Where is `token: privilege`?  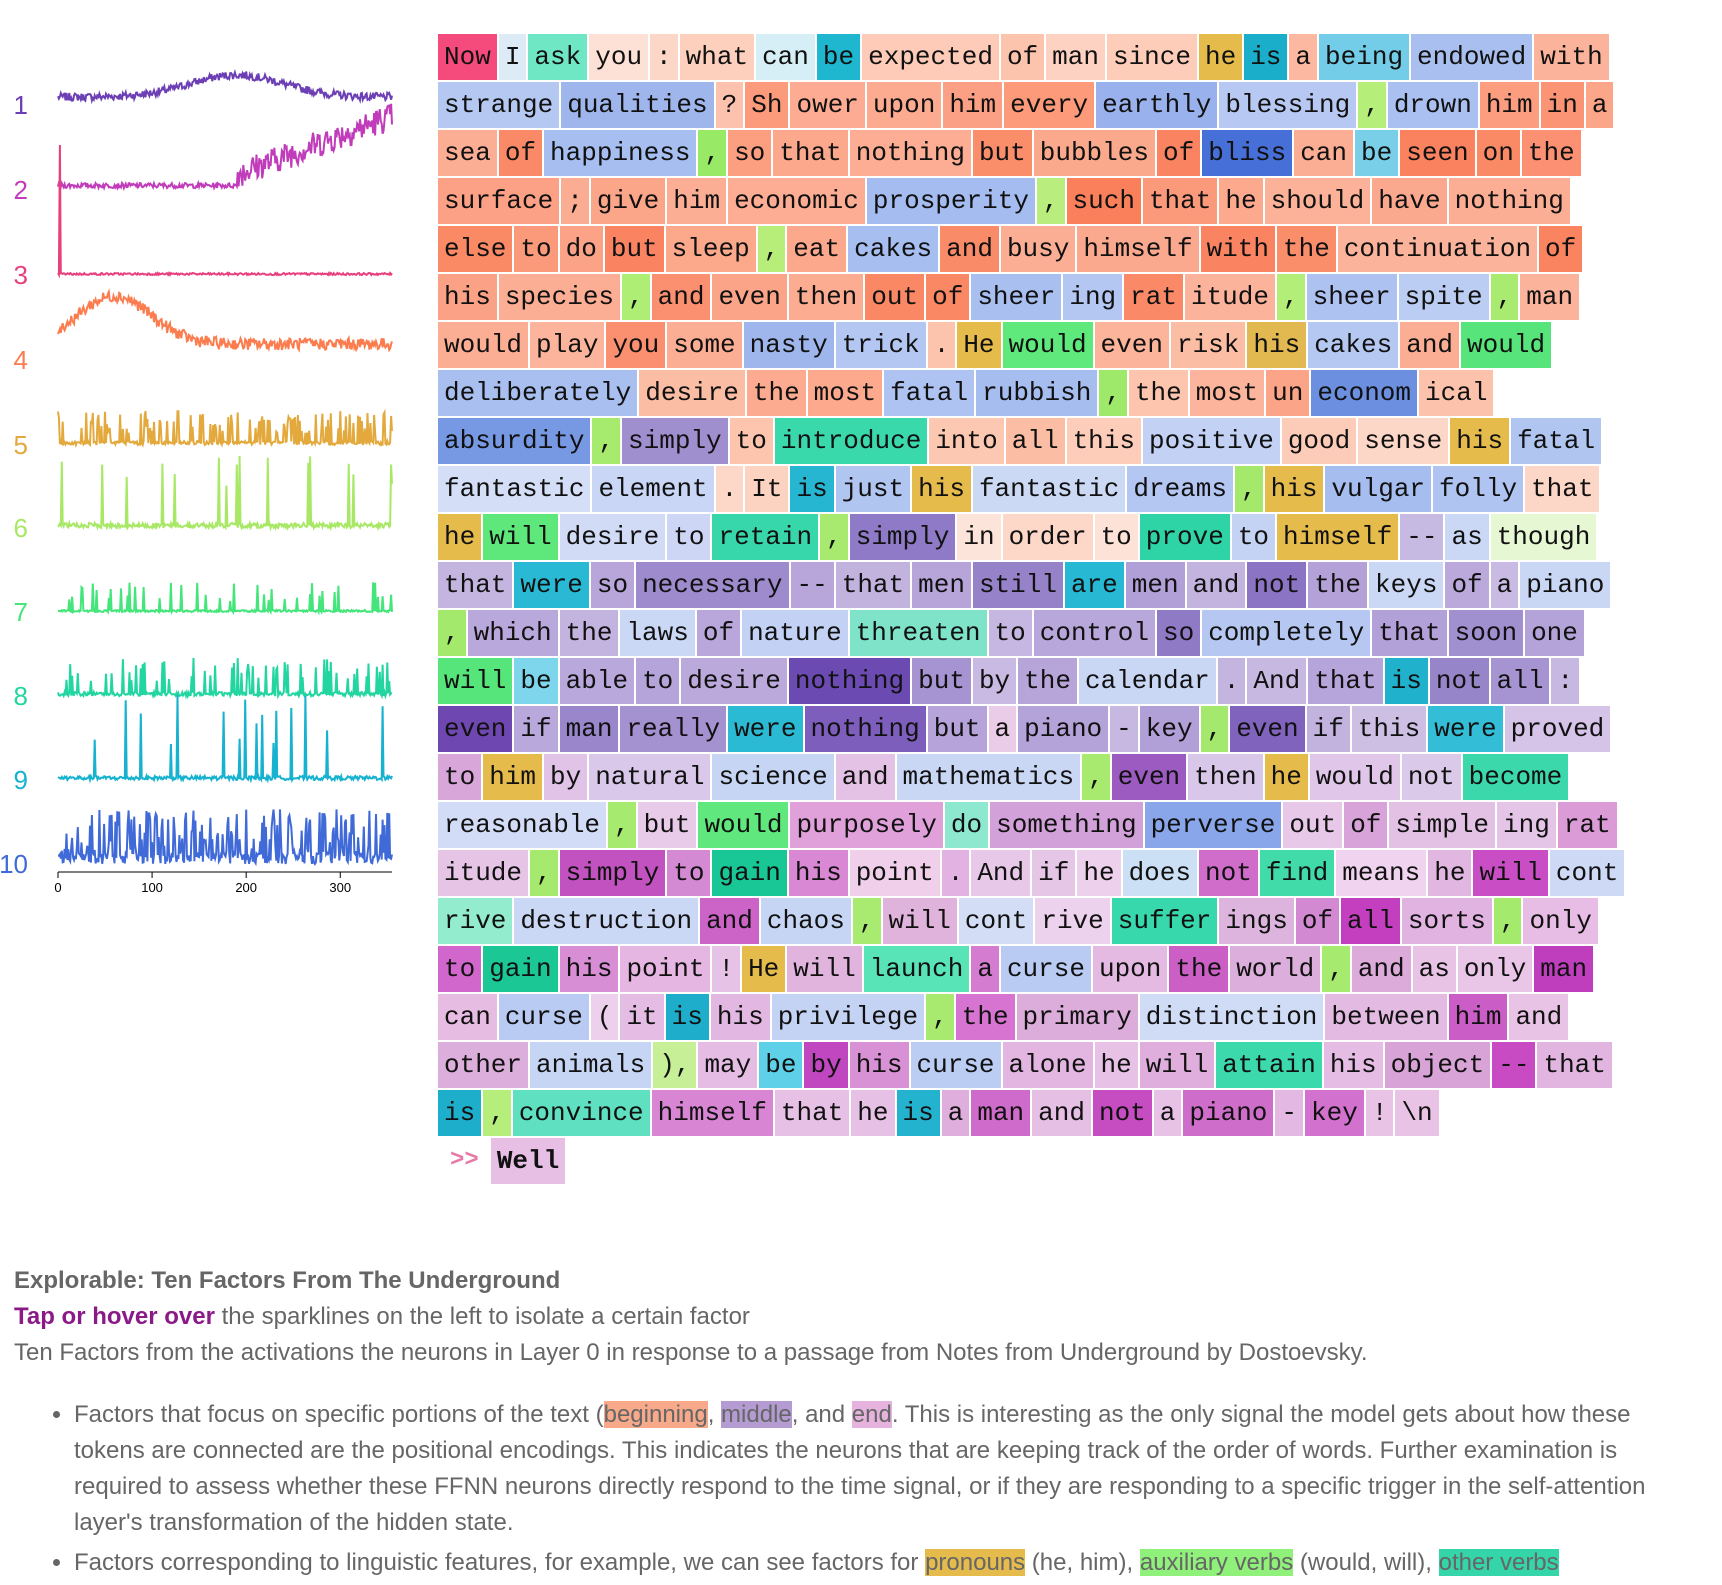 token: privilege is located at coordinates (848, 1017).